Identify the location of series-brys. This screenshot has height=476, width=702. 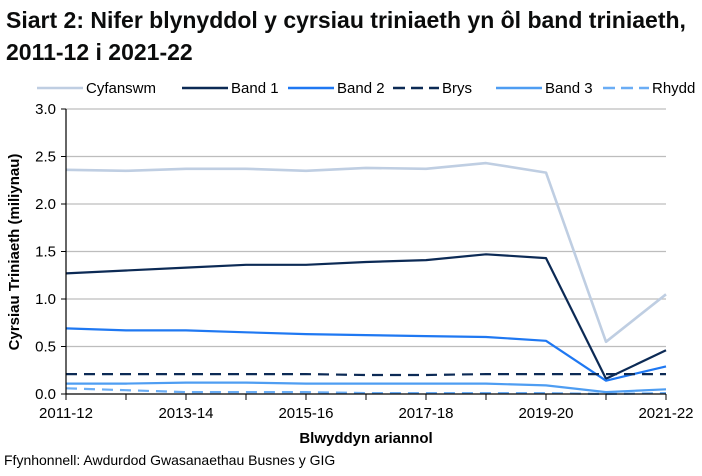
(366, 375).